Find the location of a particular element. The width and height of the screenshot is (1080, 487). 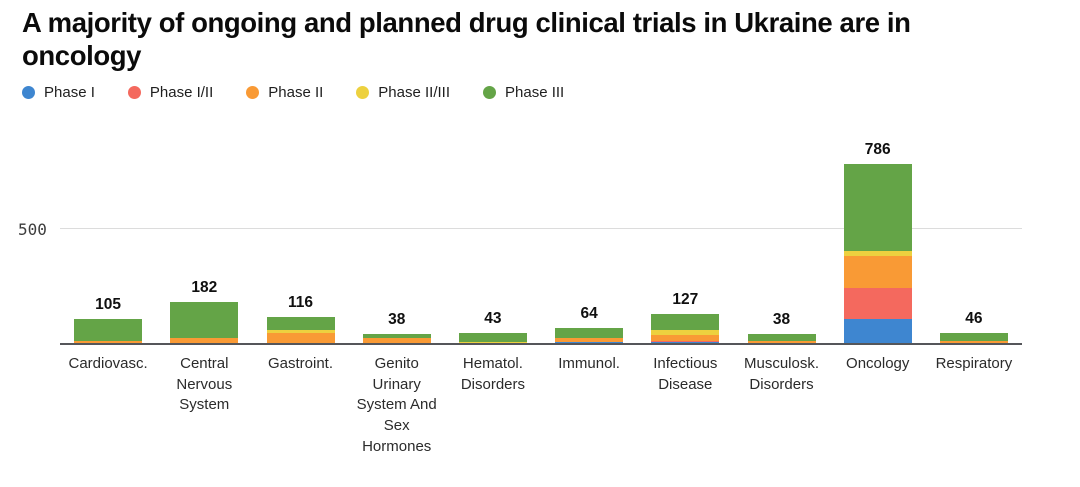

legend-label: Phase I/II is located at coordinates (181, 92).